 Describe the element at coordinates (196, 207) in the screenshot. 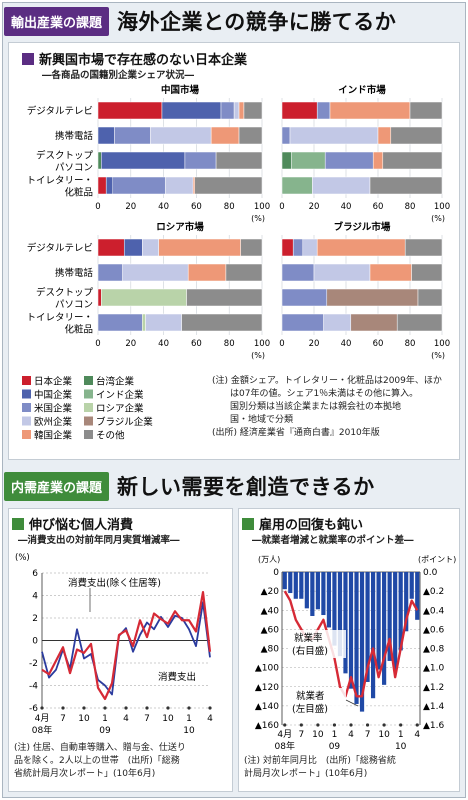

I see `x-tick-label: 60` at that location.